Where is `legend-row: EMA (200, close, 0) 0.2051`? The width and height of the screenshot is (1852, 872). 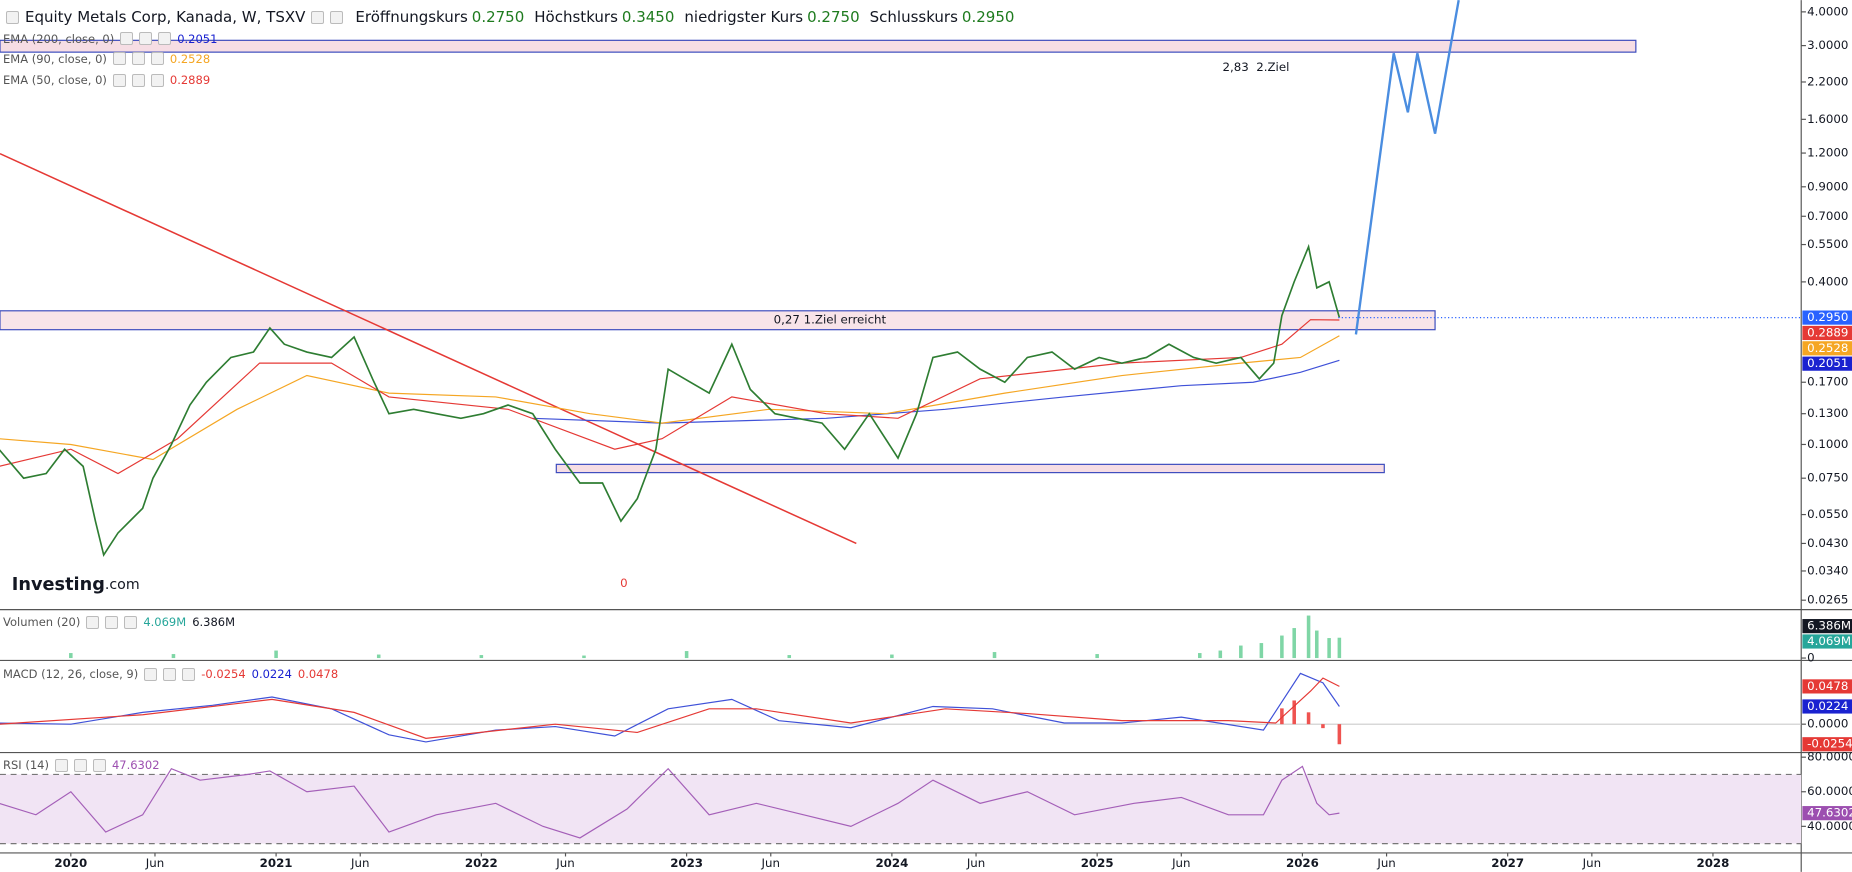
legend-row: EMA (200, close, 0) 0.2051 is located at coordinates (110, 39).